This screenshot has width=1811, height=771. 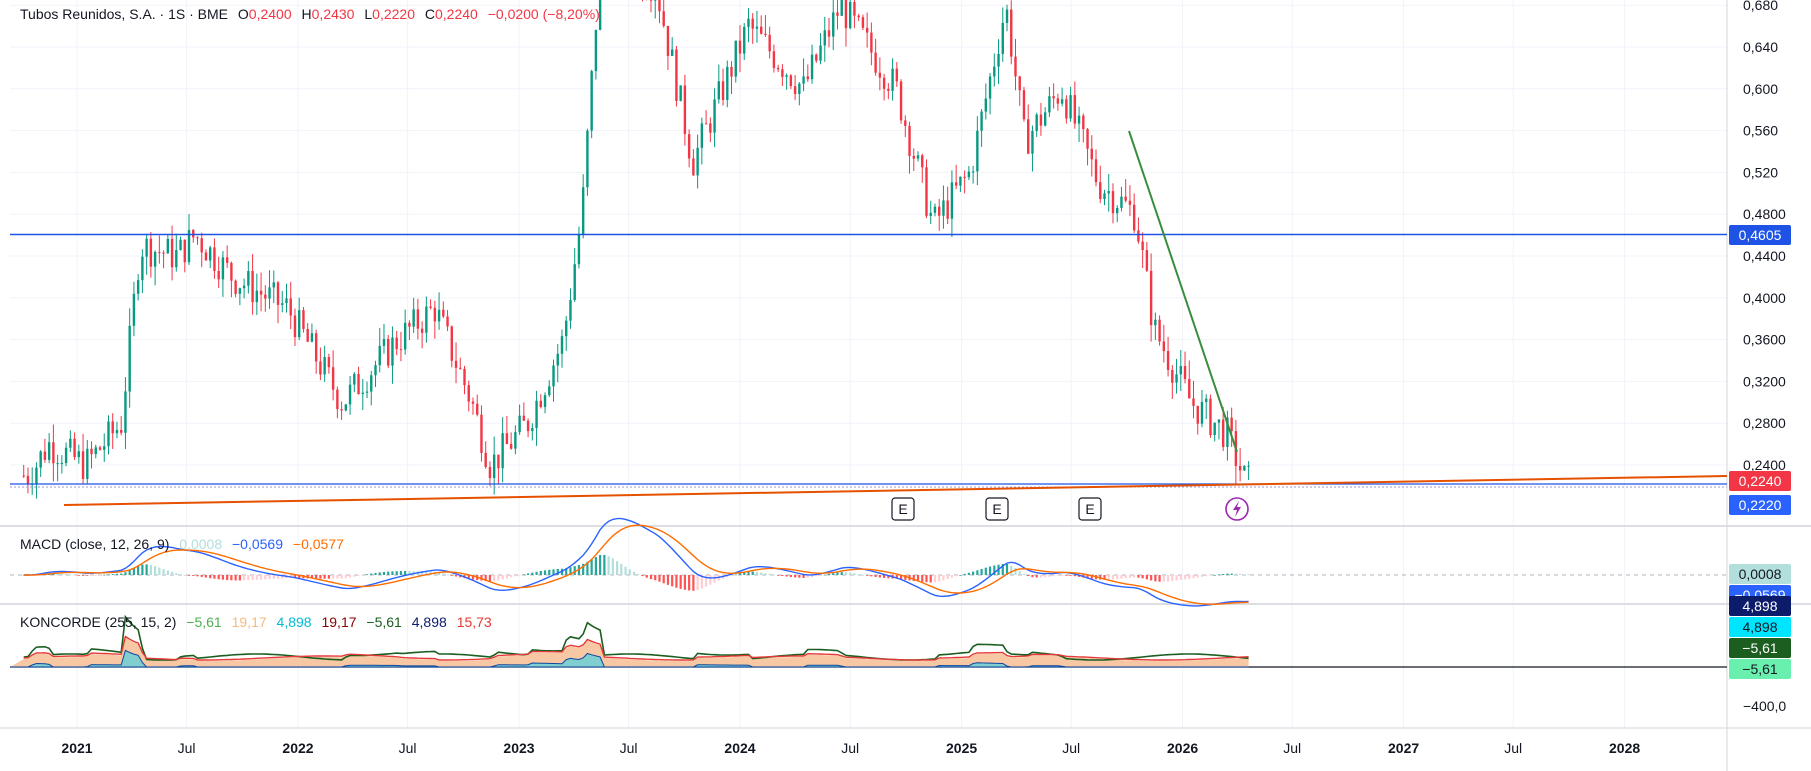 I want to click on time-axis-label: 2025, so click(x=961, y=748).